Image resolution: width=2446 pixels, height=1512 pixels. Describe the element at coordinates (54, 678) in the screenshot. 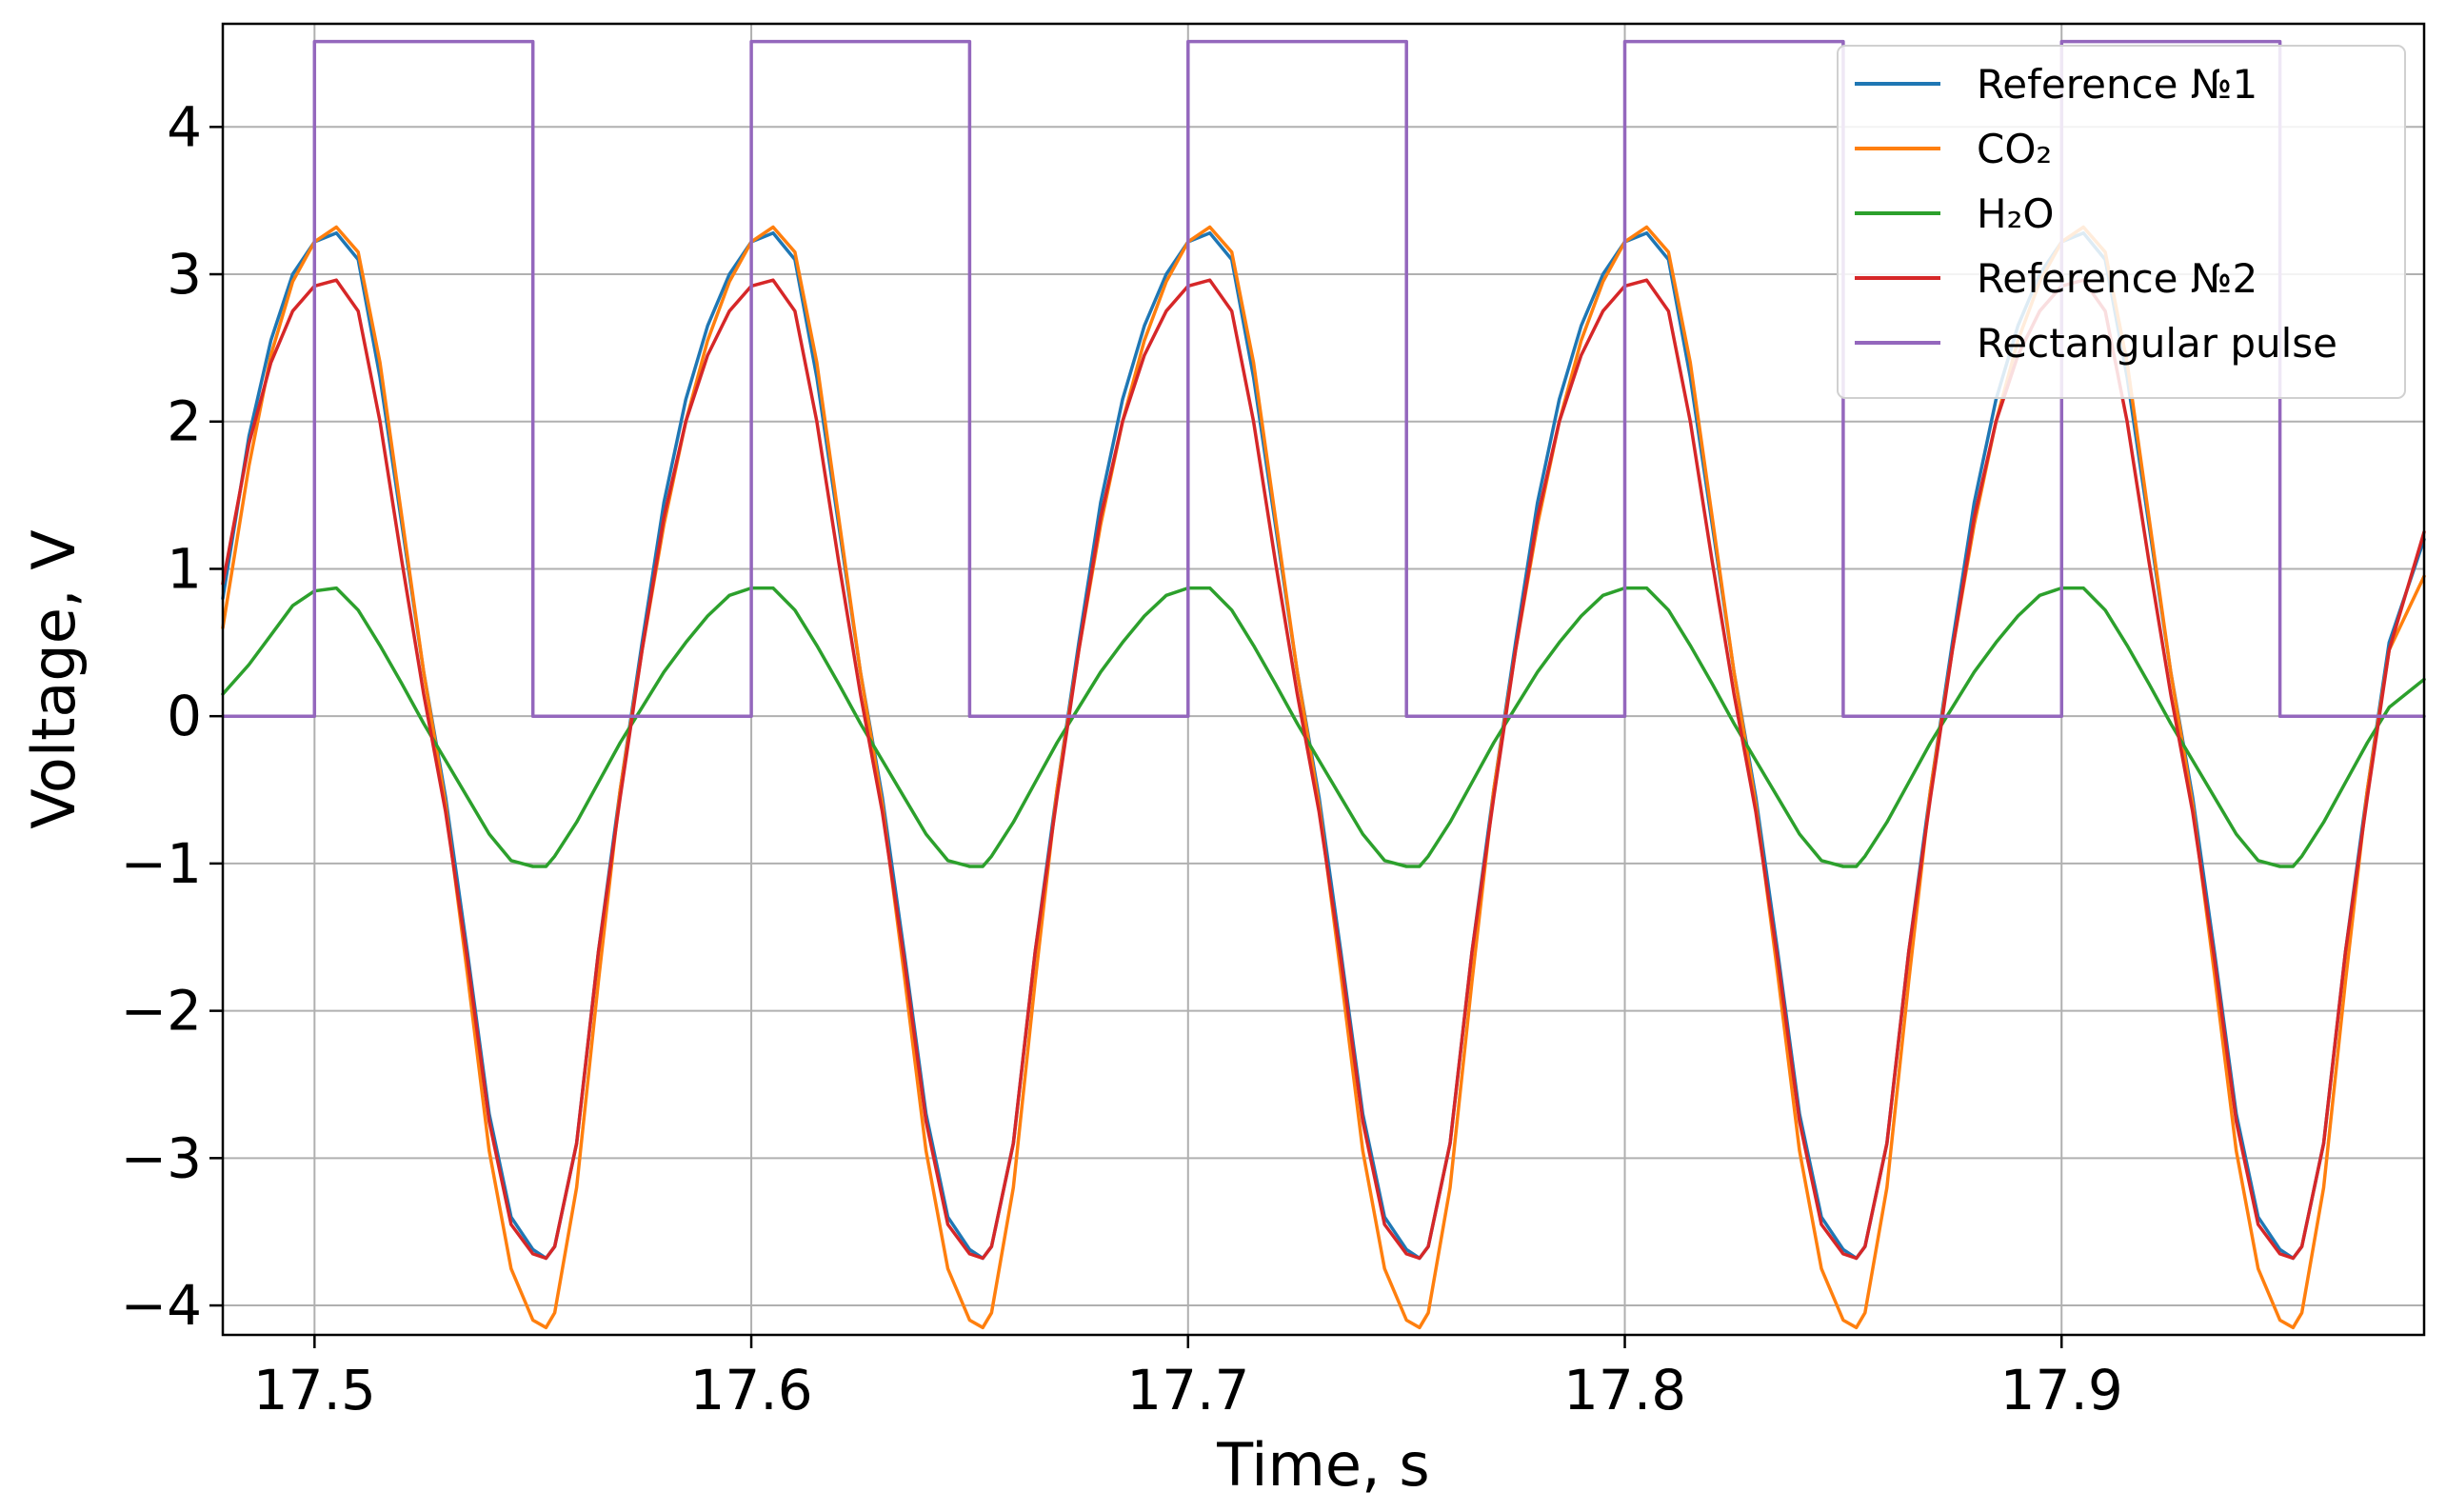

I see `y-axis-title: Voltage, V` at that location.